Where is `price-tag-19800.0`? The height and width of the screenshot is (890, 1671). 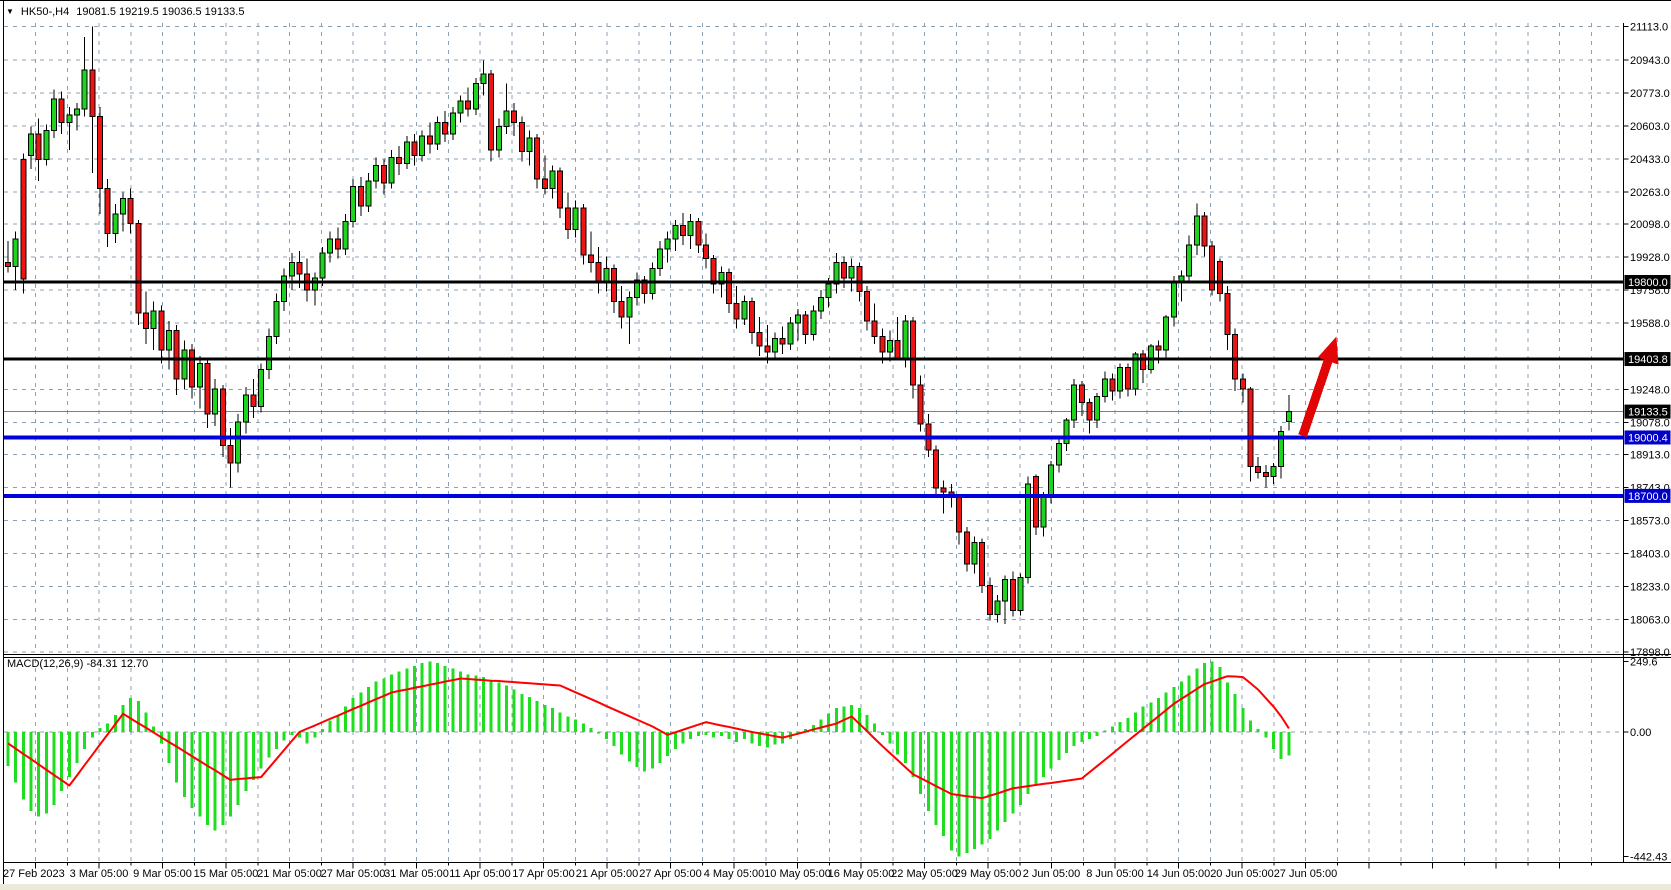 price-tag-19800.0 is located at coordinates (1647, 282).